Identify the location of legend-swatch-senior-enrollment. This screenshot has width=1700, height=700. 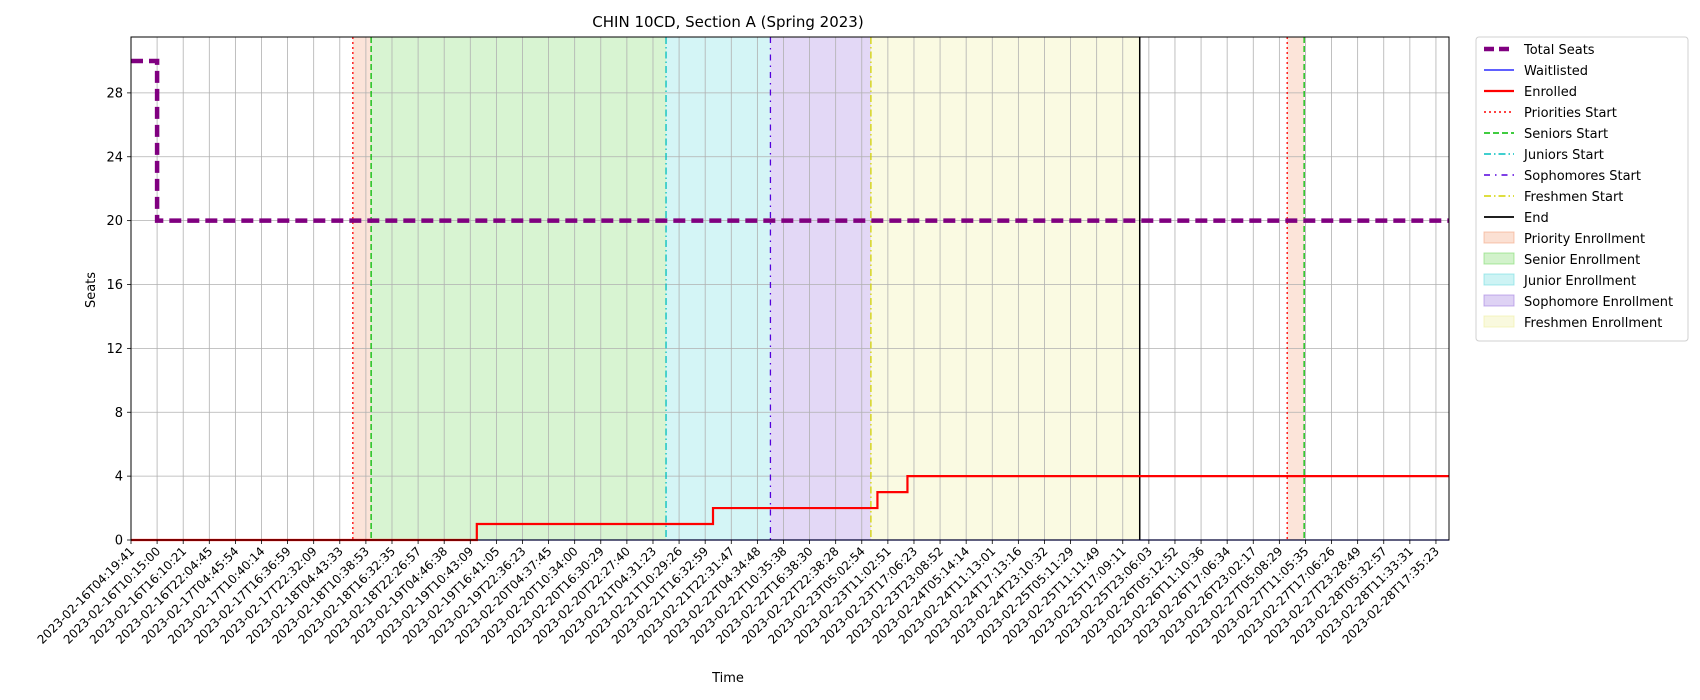
(1499, 258).